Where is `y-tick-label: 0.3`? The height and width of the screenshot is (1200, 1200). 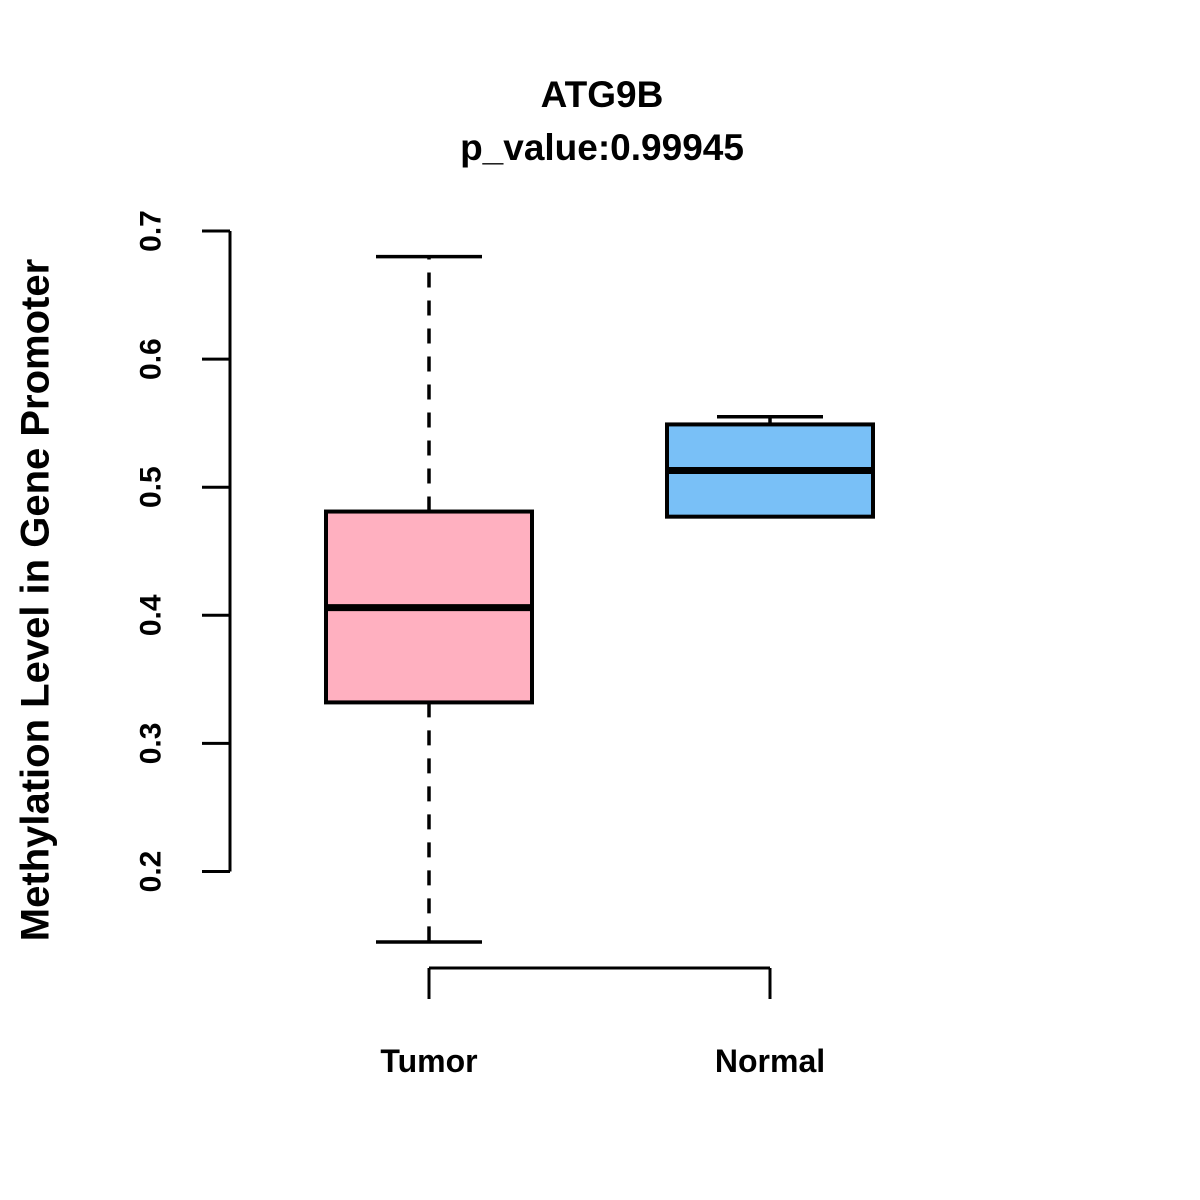 y-tick-label: 0.3 is located at coordinates (151, 744).